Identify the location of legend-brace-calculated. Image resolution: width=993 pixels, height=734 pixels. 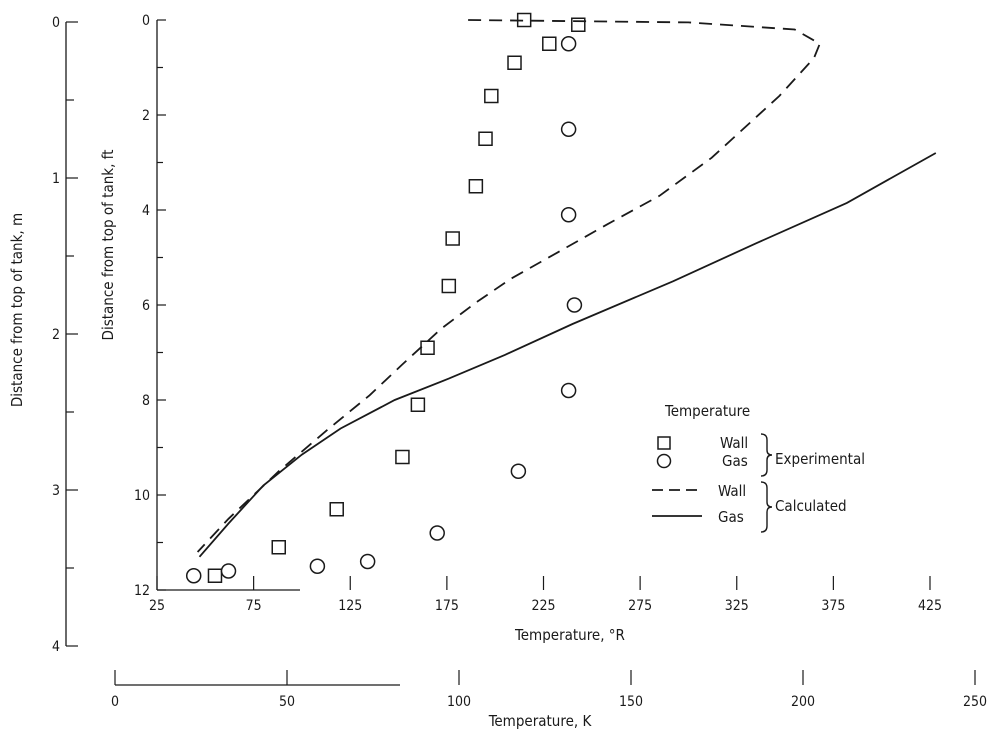
(766, 507).